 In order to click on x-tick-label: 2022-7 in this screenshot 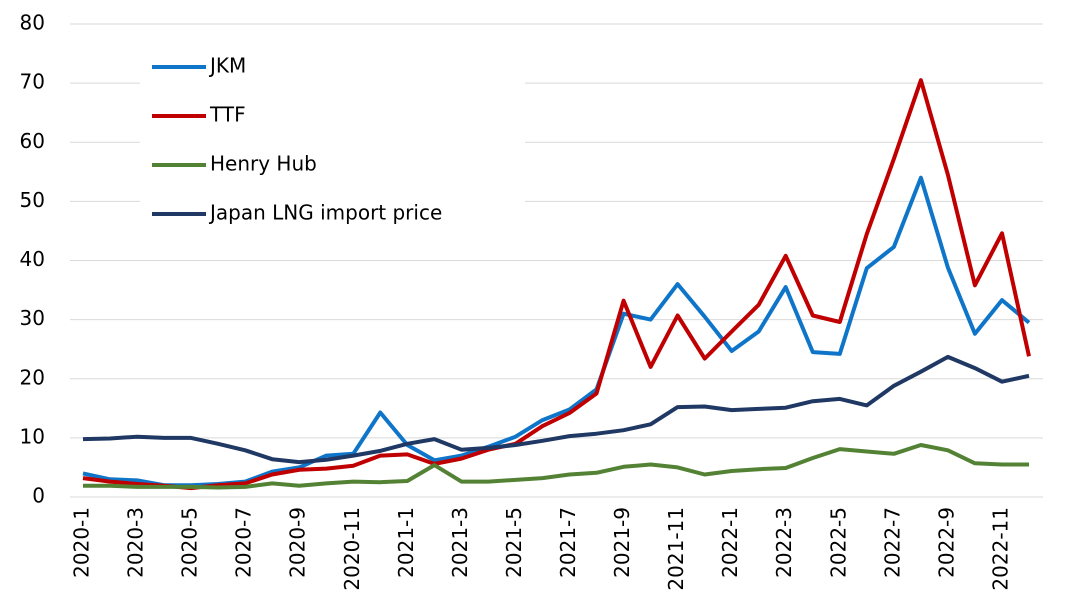, I will do `click(892, 542)`.